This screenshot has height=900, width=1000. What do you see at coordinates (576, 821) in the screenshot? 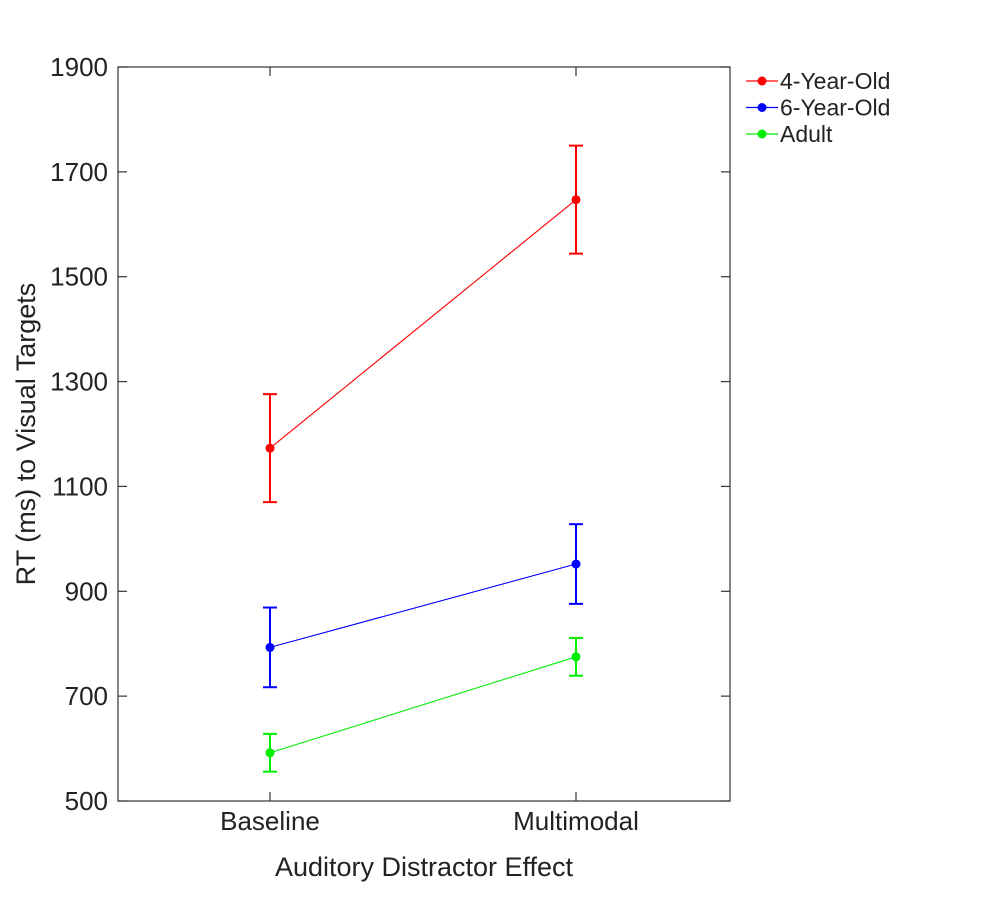
I see `x-tick-label: Multimodal` at bounding box center [576, 821].